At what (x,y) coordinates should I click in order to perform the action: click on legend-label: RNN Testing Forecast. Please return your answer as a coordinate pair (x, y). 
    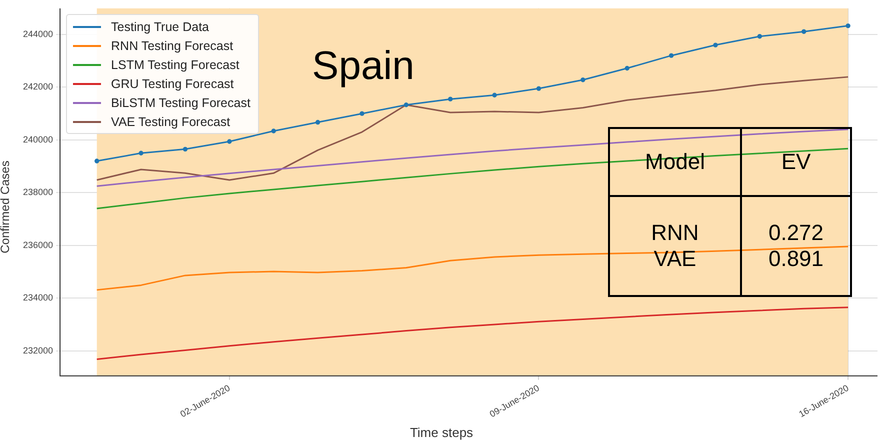
    Looking at the image, I should click on (172, 45).